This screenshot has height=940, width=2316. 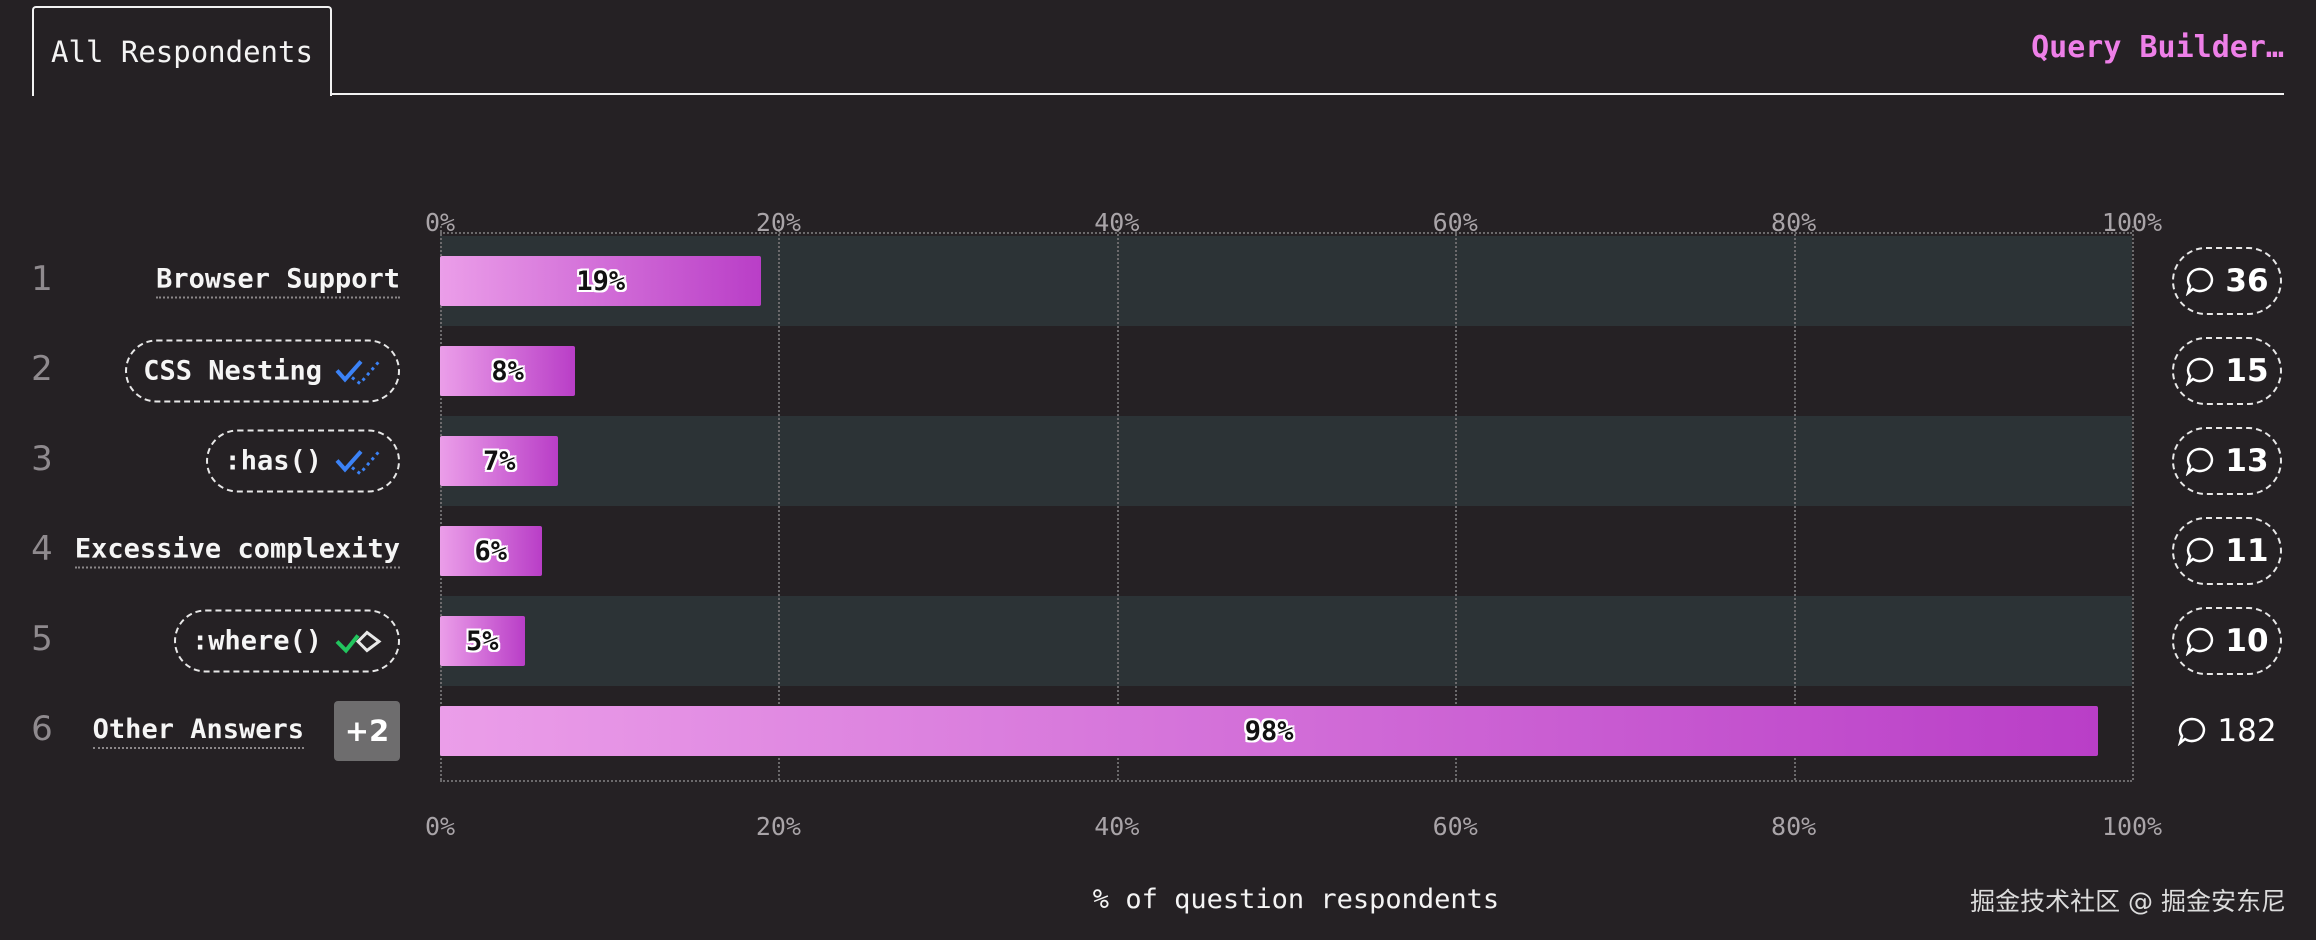 I want to click on category-label: :has(), so click(x=303, y=461).